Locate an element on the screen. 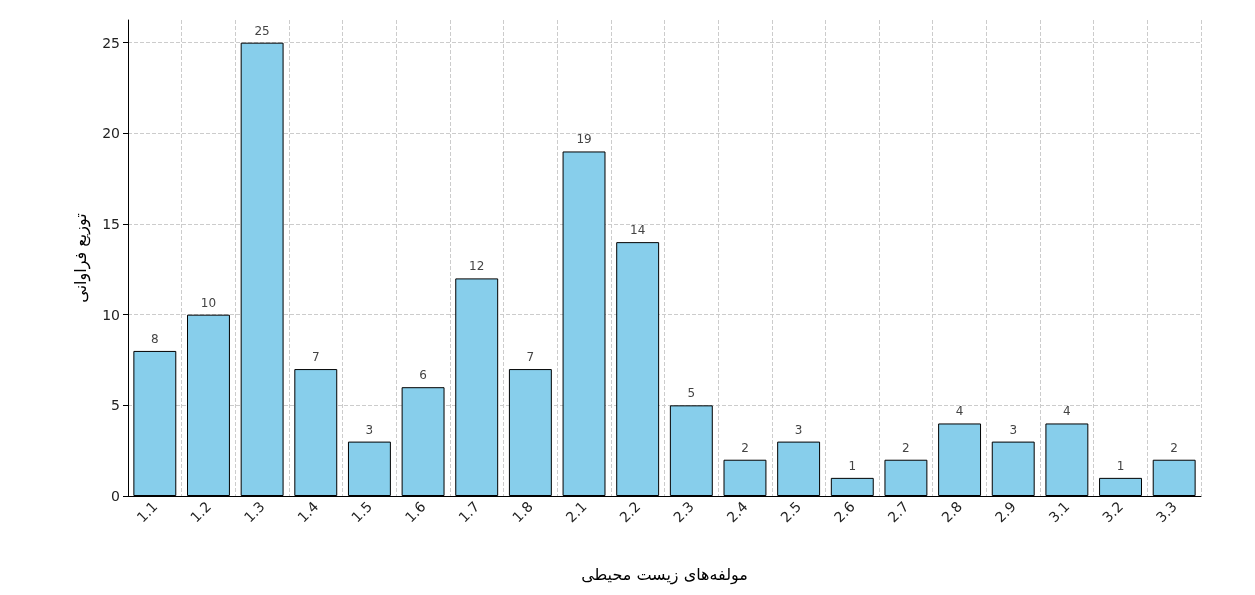 The height and width of the screenshot is (595, 1255). y-tick-label: 25 is located at coordinates (111, 42).